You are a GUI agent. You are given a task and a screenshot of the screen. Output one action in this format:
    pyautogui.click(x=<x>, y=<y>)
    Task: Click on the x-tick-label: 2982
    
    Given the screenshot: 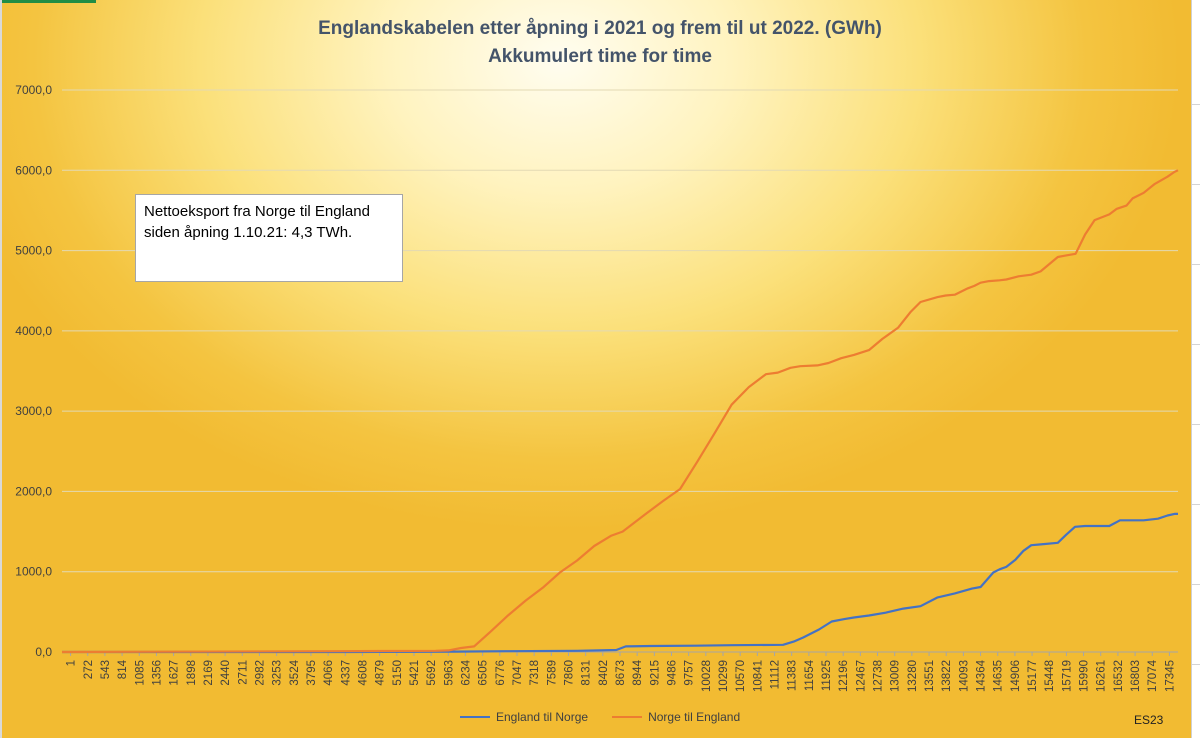 What is the action you would take?
    pyautogui.click(x=260, y=673)
    